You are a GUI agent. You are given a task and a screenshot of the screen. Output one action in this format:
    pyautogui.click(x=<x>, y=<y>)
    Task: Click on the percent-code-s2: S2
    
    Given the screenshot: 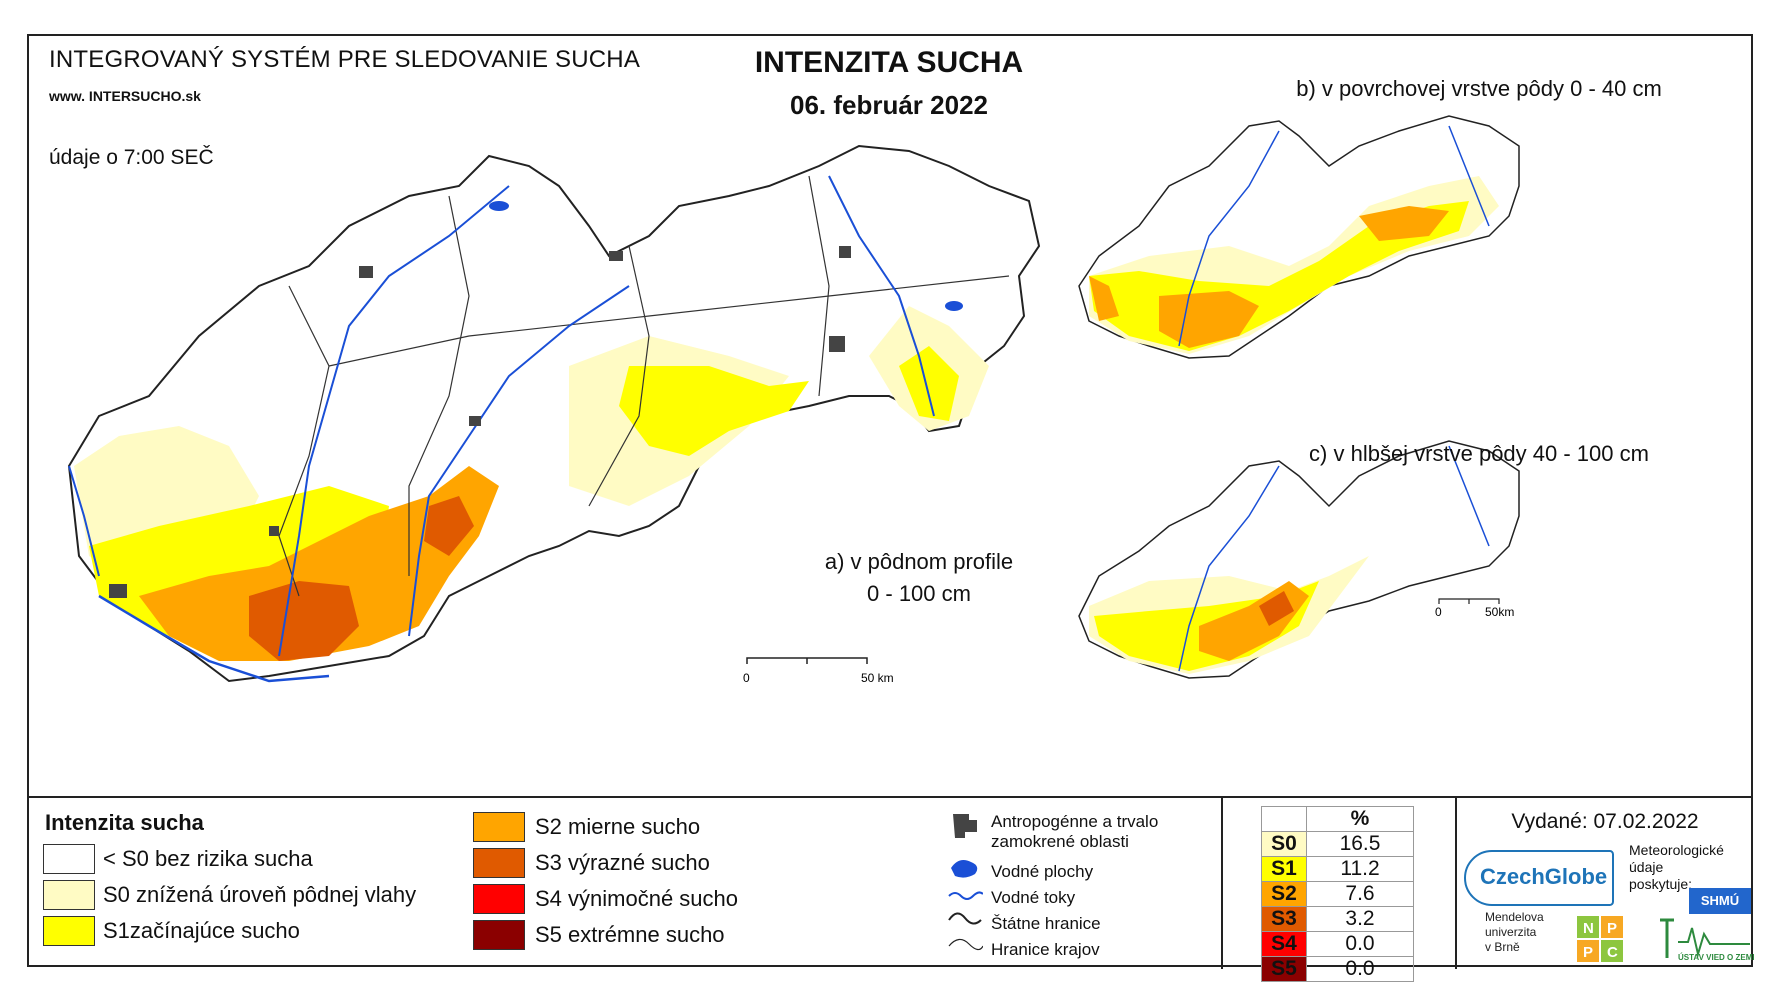 What is the action you would take?
    pyautogui.click(x=1284, y=894)
    